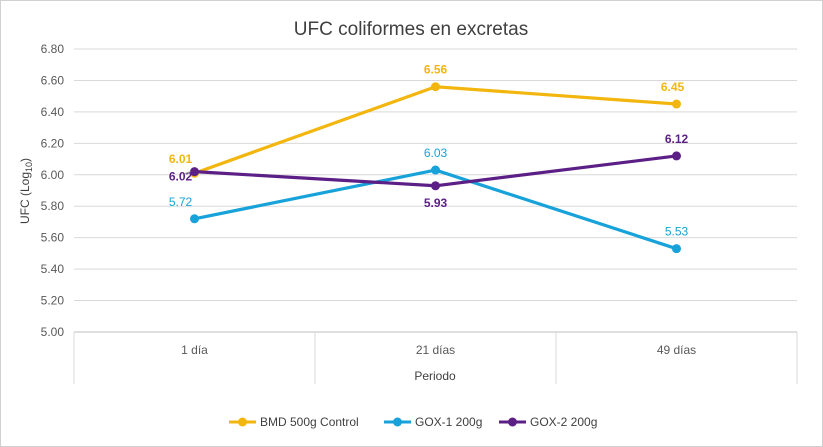 This screenshot has width=823, height=447. Describe the element at coordinates (53, 301) in the screenshot. I see `y-tick-label: 5.20` at that location.